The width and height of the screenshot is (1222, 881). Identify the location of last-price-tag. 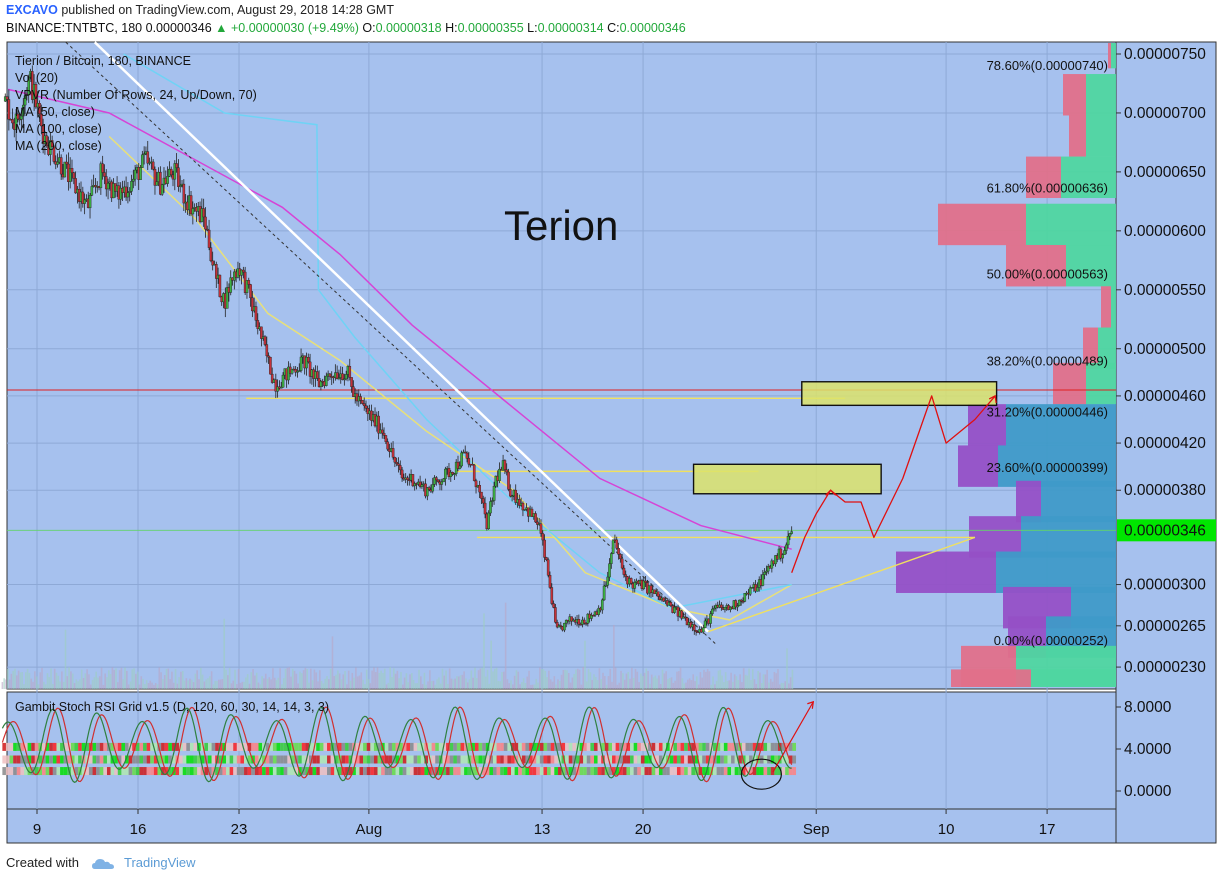
(1166, 530).